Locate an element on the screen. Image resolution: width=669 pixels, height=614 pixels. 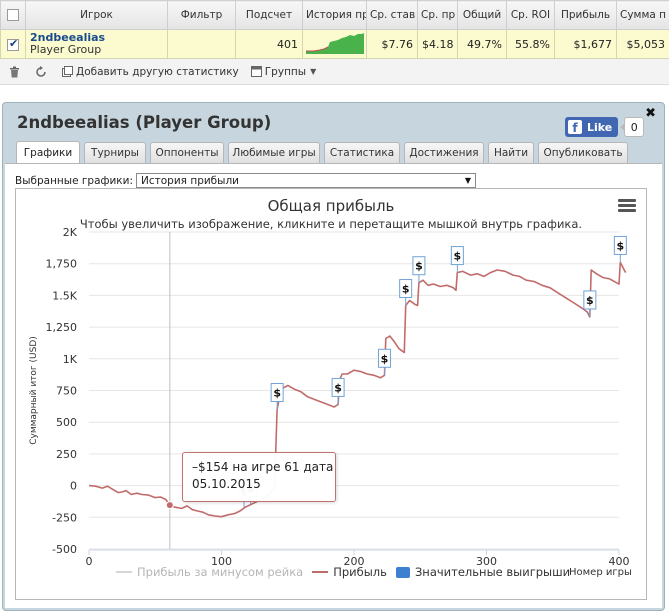
y-tick-label: 1K is located at coordinates (70, 359).